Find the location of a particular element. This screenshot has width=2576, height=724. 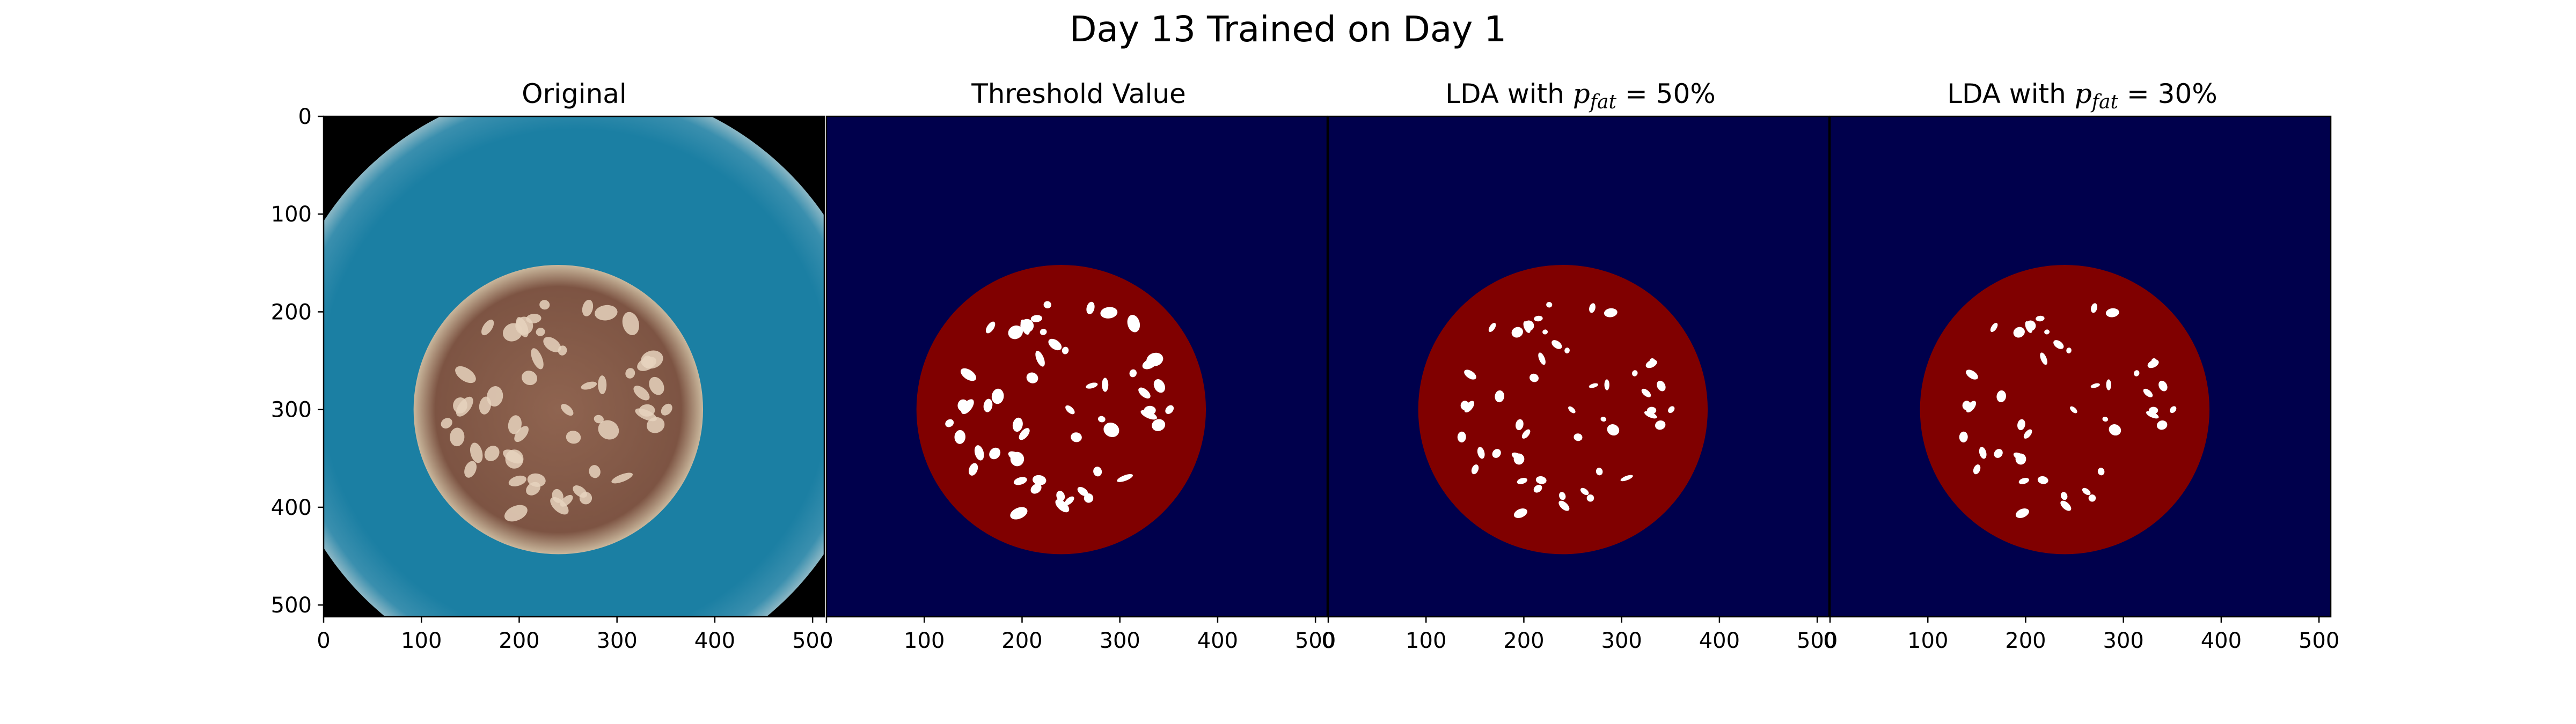

panel-threshold: 0 100 200 300 400 500 is located at coordinates (1077, 384).